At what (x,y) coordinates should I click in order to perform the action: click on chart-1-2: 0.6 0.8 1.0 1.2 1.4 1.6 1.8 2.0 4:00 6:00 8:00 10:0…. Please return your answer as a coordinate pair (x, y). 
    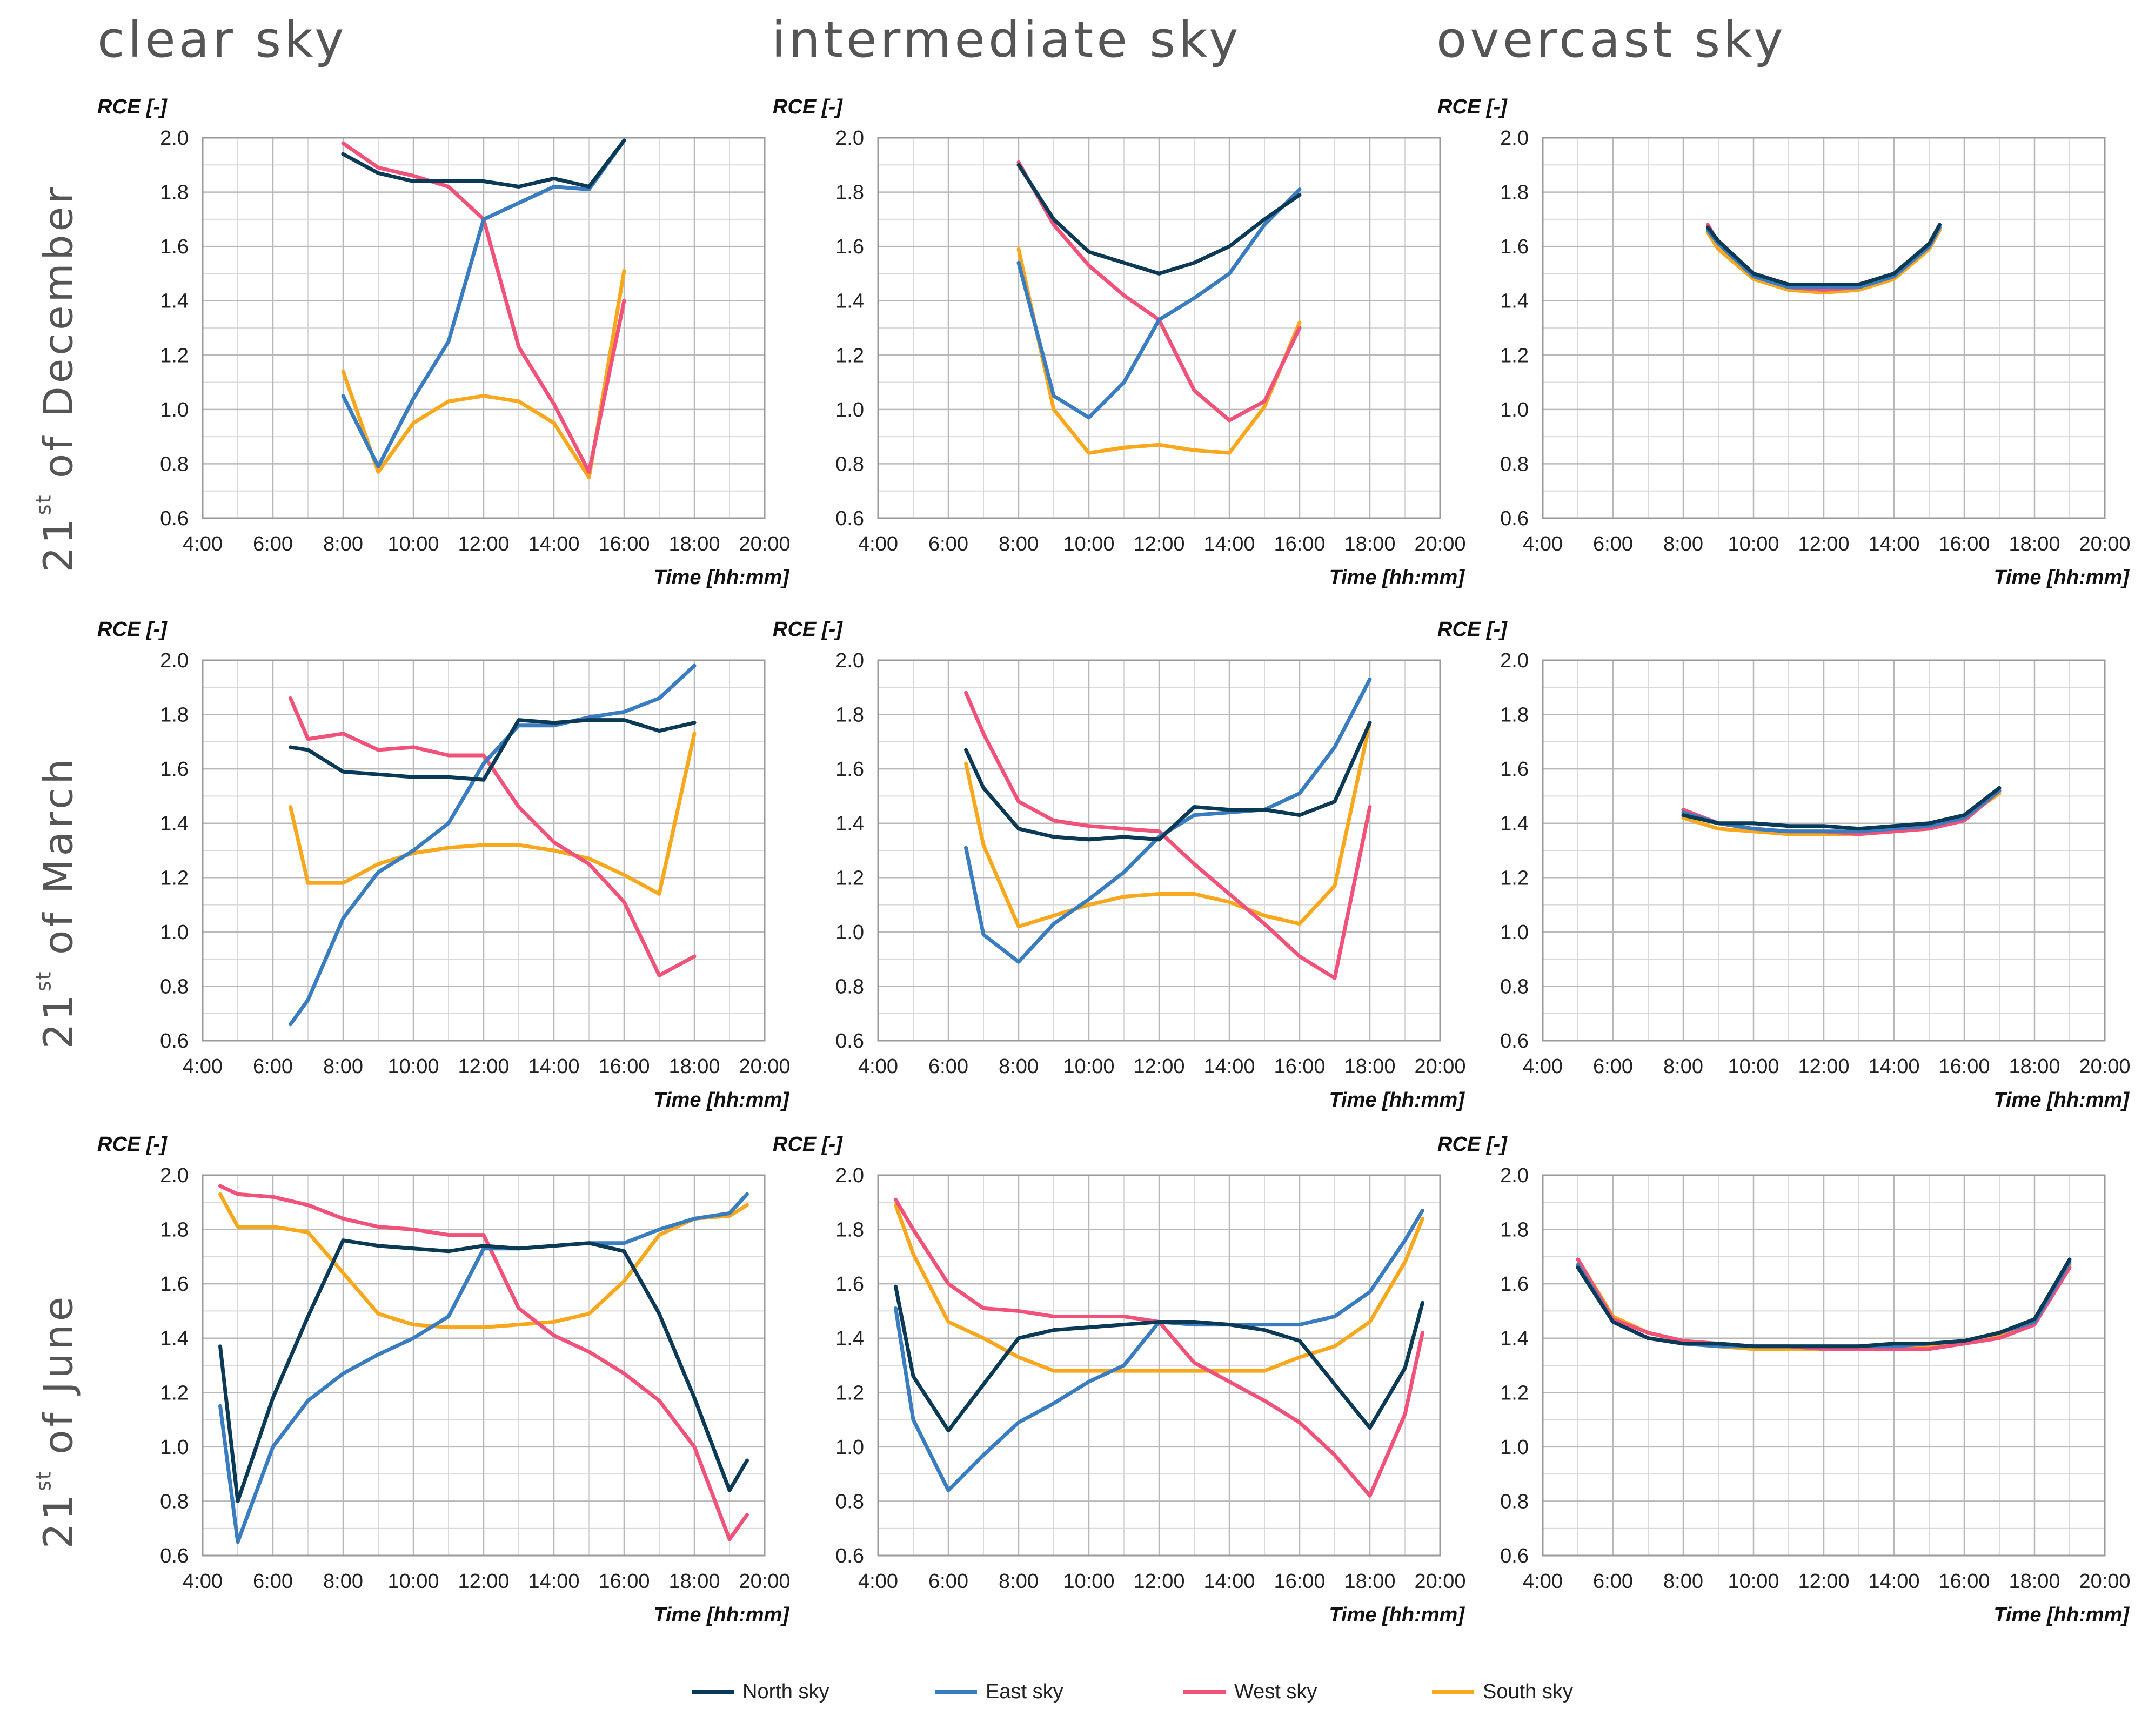
    Looking at the image, I should click on (1784, 865).